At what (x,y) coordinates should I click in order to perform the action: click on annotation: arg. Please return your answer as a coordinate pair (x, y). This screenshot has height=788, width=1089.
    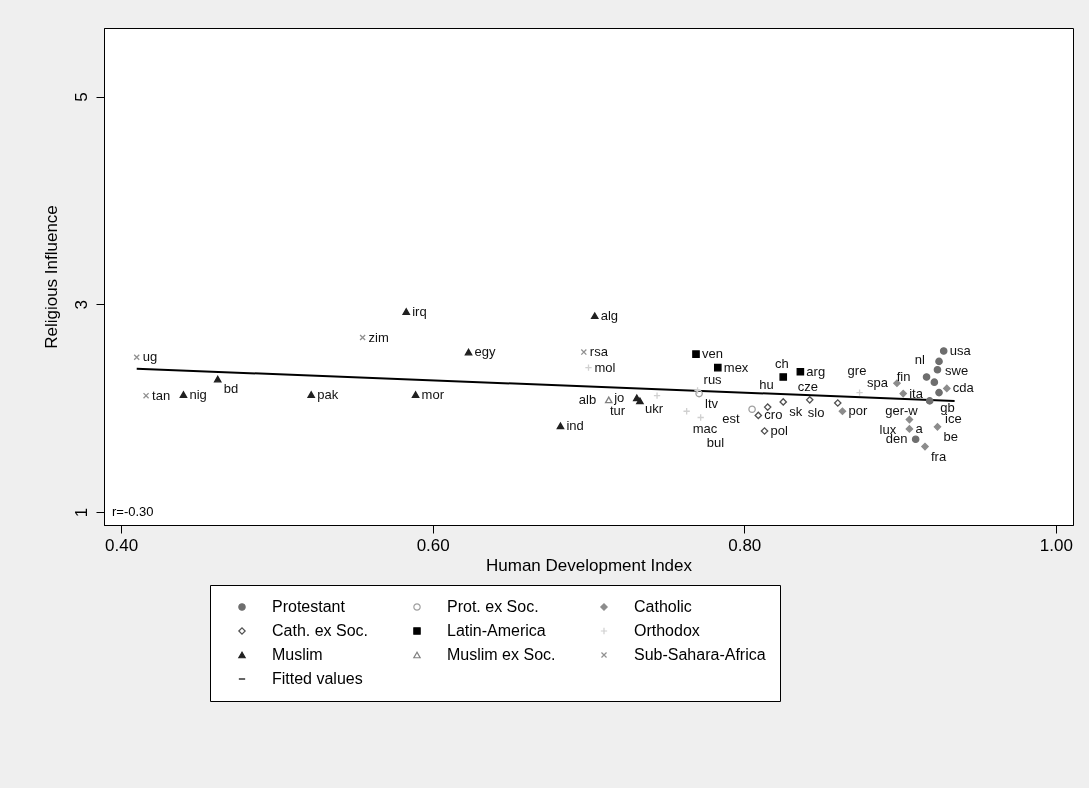
    Looking at the image, I should click on (816, 371).